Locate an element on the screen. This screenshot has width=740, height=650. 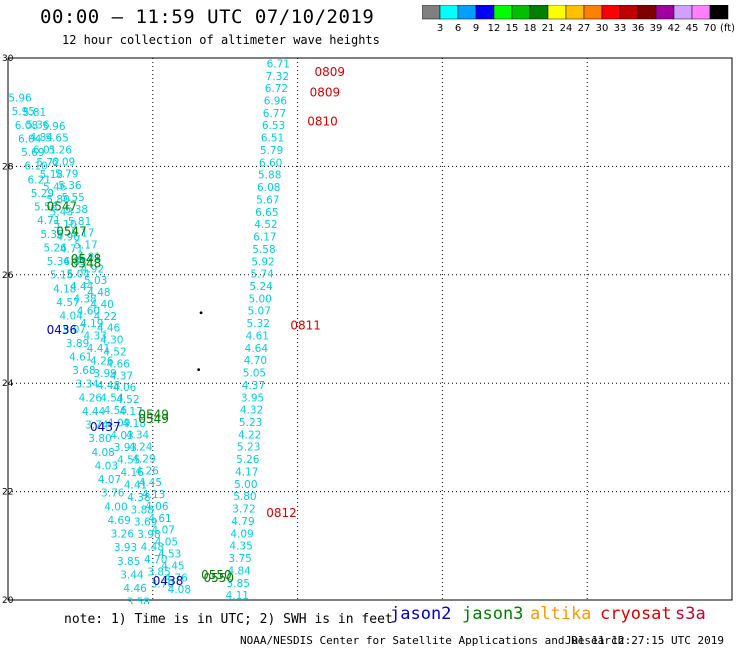
swh-value-label: 5.32 is located at coordinates (258, 324).